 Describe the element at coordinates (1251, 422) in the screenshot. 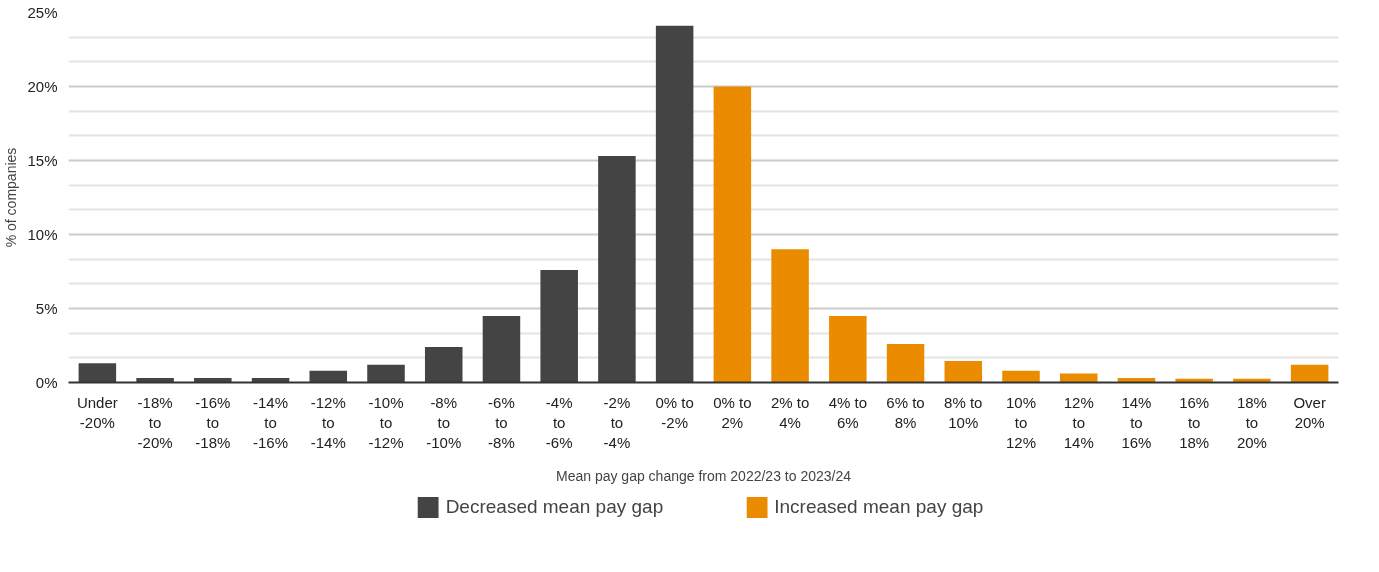

I see `x-tick-label: 18% to 20%` at that location.